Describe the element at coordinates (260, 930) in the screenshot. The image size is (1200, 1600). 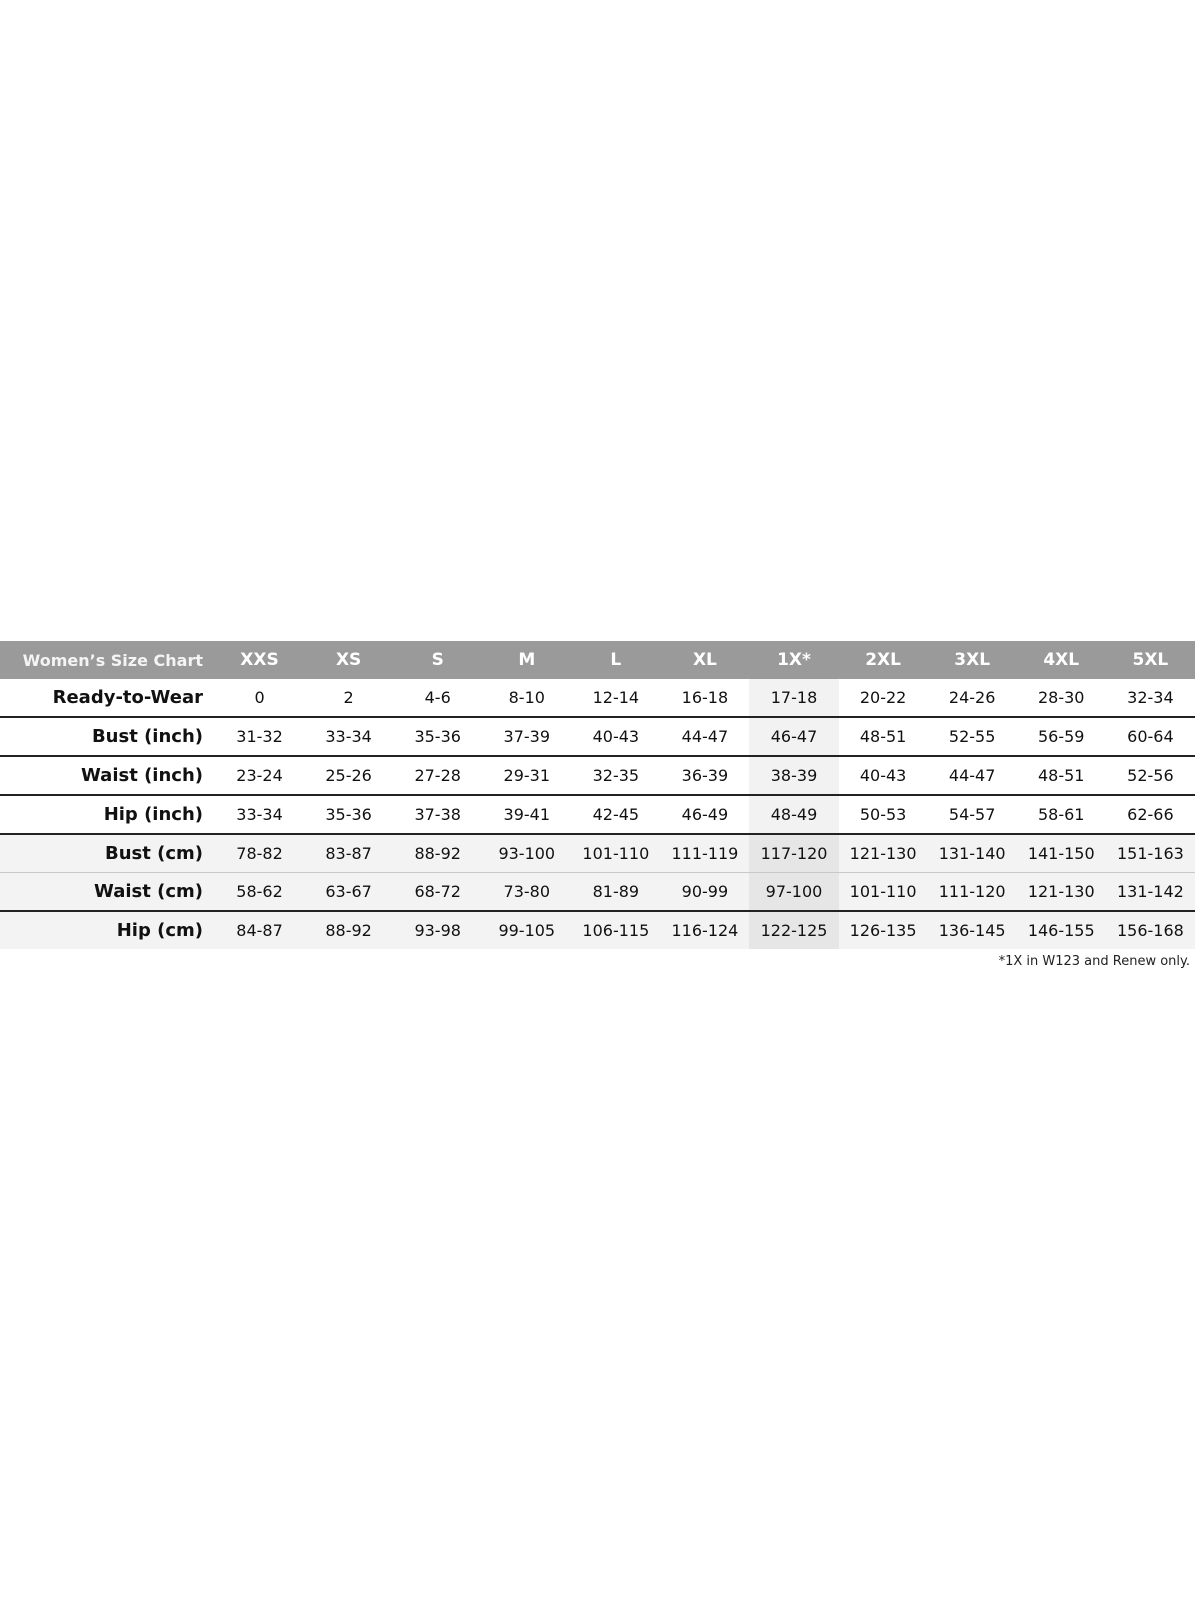
I see `table-cell: 84-87` at that location.